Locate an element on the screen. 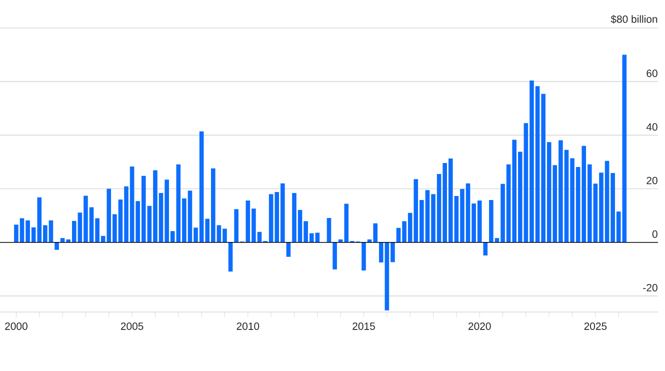 The height and width of the screenshot is (371, 665). x-tick-label: 2020 is located at coordinates (479, 326).